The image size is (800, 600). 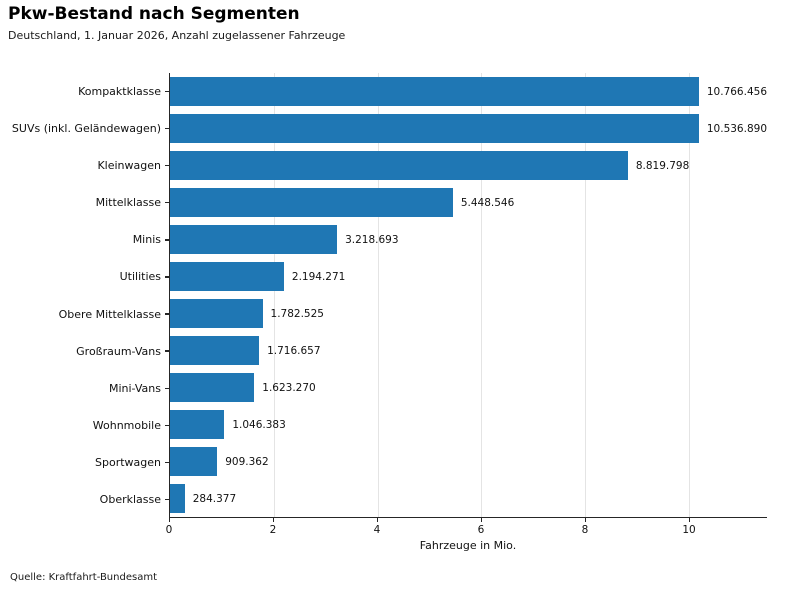 What do you see at coordinates (736, 91) in the screenshot?
I see `value-label: 10.766.456` at bounding box center [736, 91].